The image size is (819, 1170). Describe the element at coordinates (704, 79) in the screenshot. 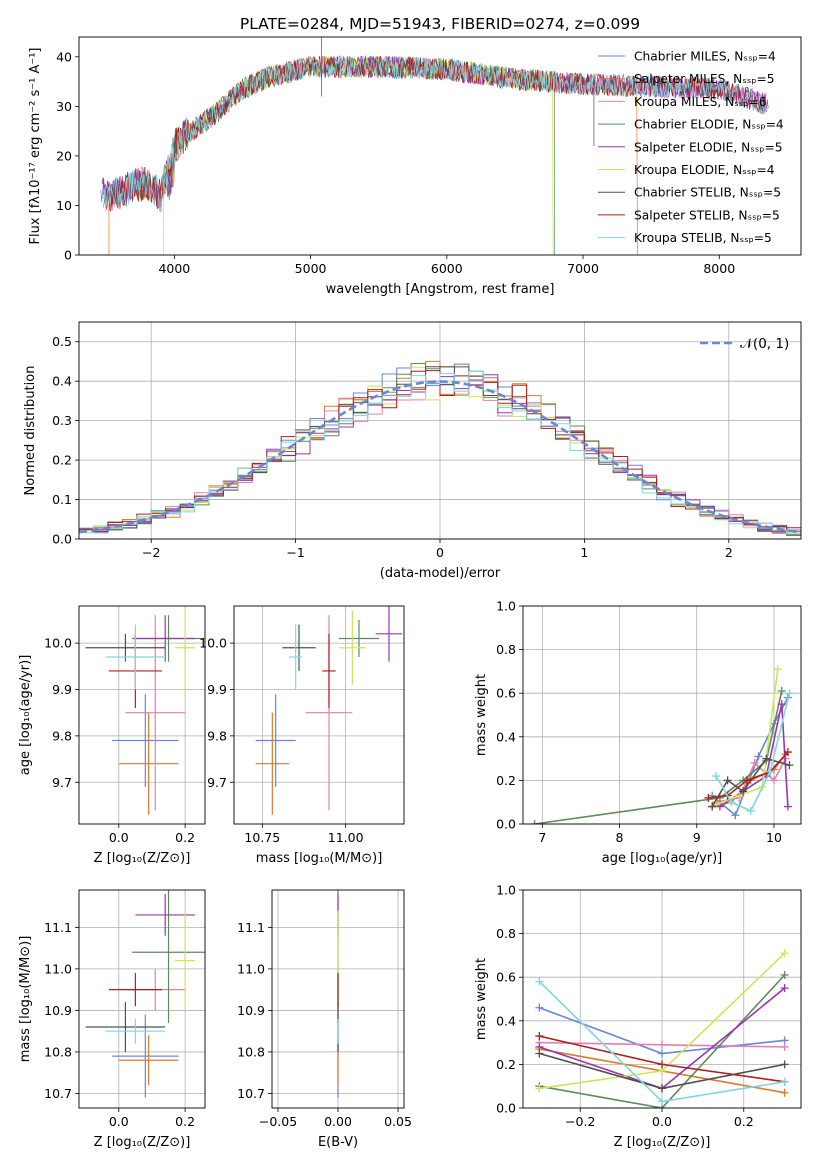

I see `legend-label: Salpeter MILES, Nₛₛₚ=5` at that location.